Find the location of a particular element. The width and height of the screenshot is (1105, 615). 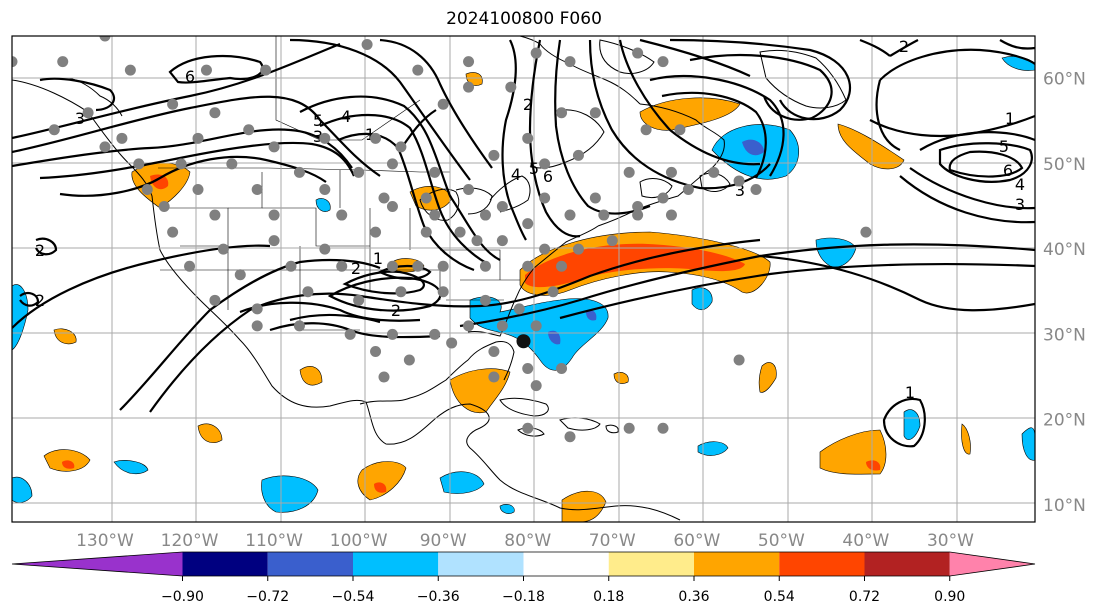

colorbar-tick-label: 0.54 is located at coordinates (779, 597).